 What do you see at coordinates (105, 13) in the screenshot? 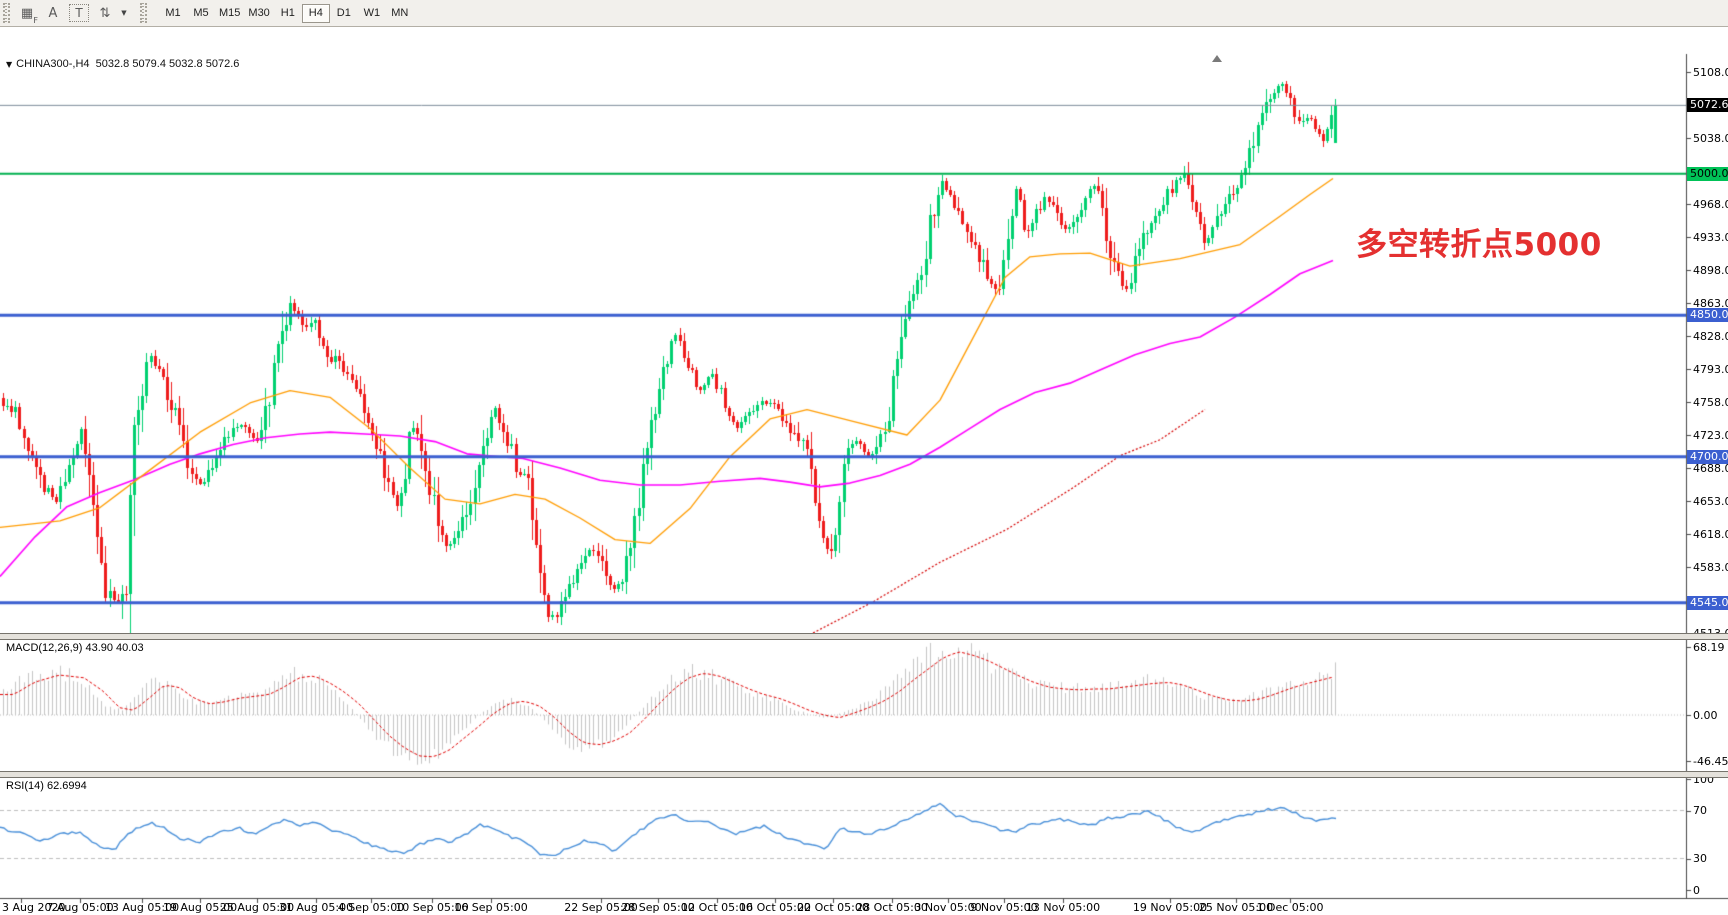
I see `arrange-arrows-icon: ⇅` at bounding box center [105, 13].